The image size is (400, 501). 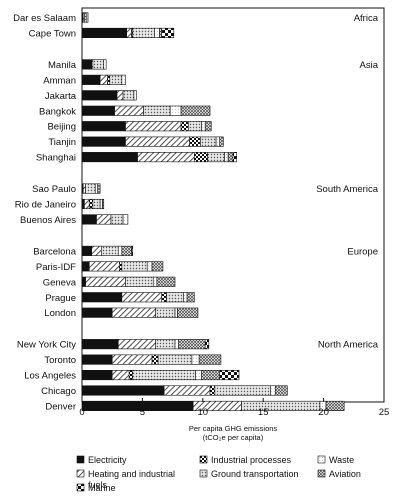 I want to click on city-label-tianjin: Tianjin, so click(x=62, y=142).